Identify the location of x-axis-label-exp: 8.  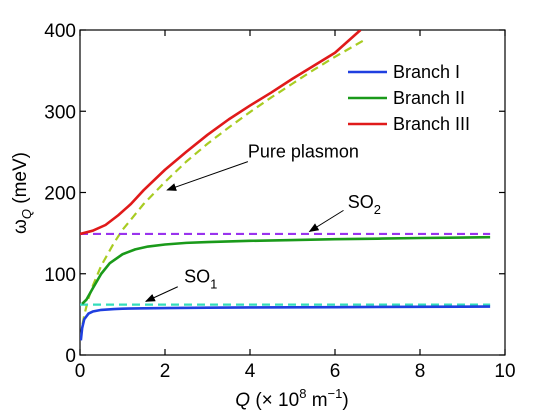
(302, 393).